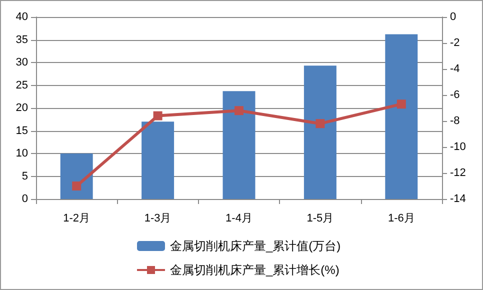  I want to click on y2-tick-label: 0, so click(453, 17).